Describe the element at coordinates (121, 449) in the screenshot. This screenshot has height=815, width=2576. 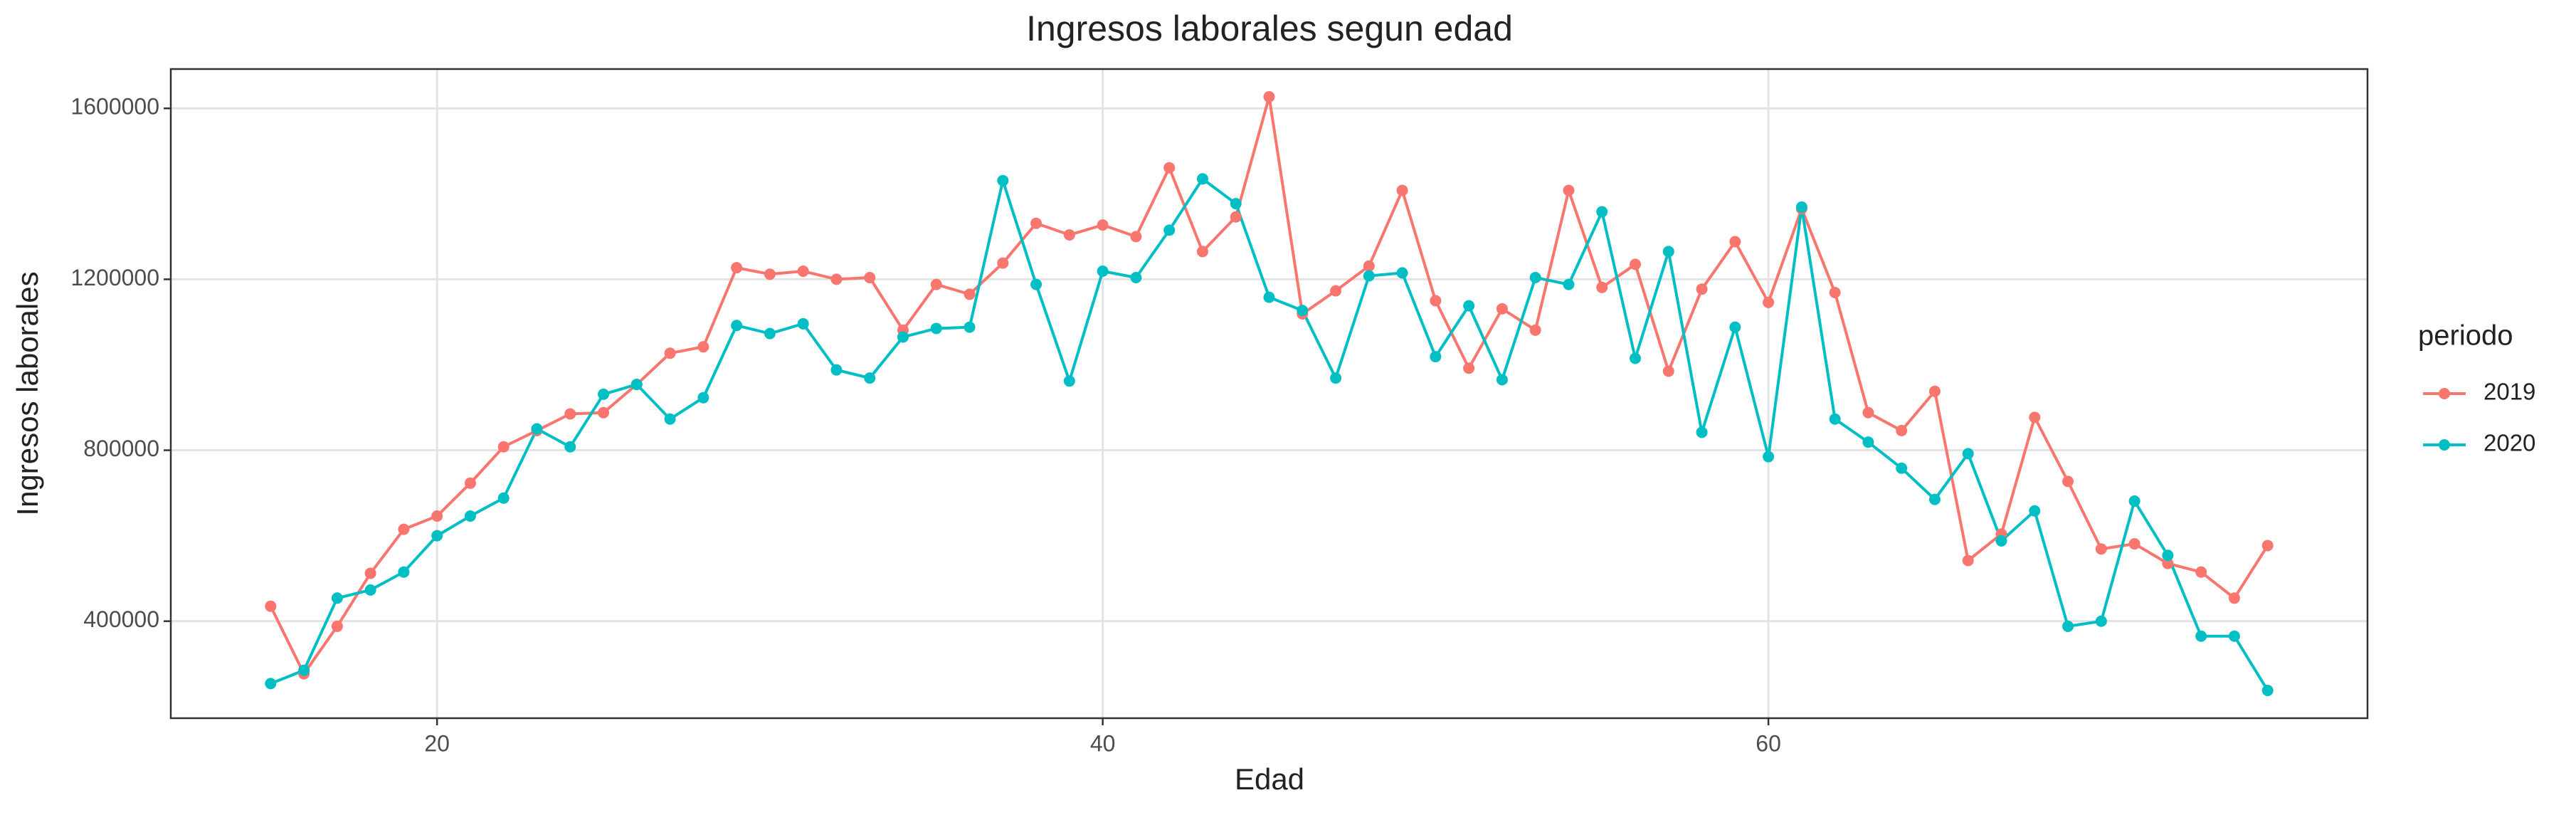
I see `y-tick-label: 800000` at that location.